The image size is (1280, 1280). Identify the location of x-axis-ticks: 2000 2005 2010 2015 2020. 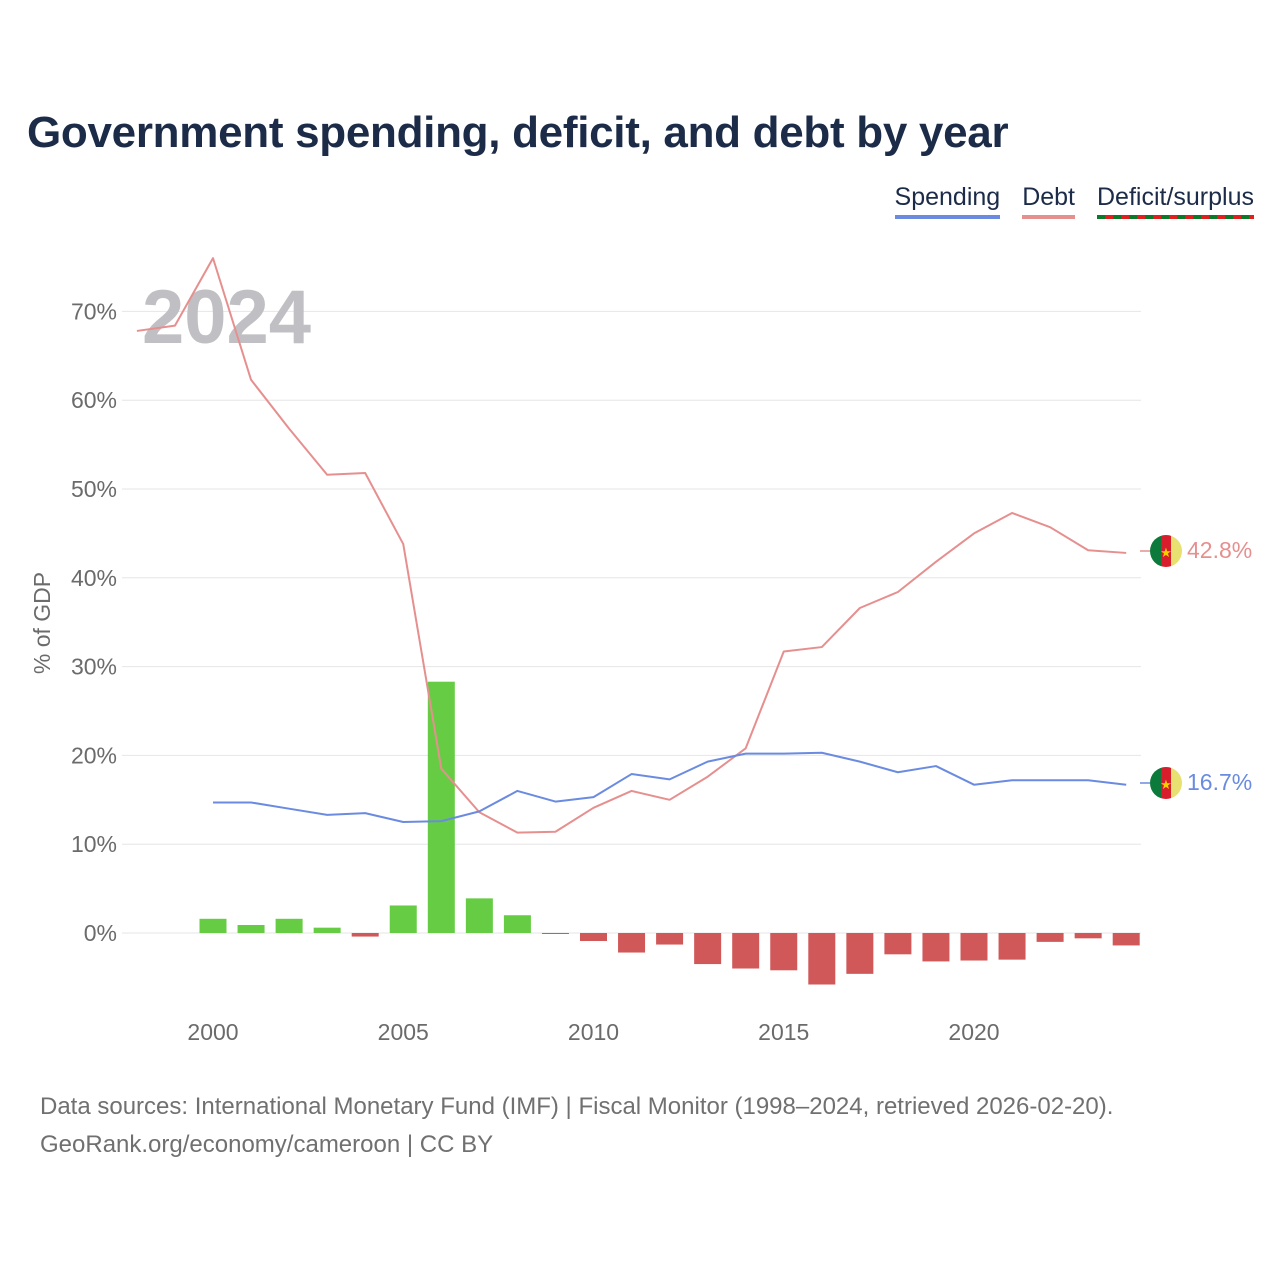
(593, 1032).